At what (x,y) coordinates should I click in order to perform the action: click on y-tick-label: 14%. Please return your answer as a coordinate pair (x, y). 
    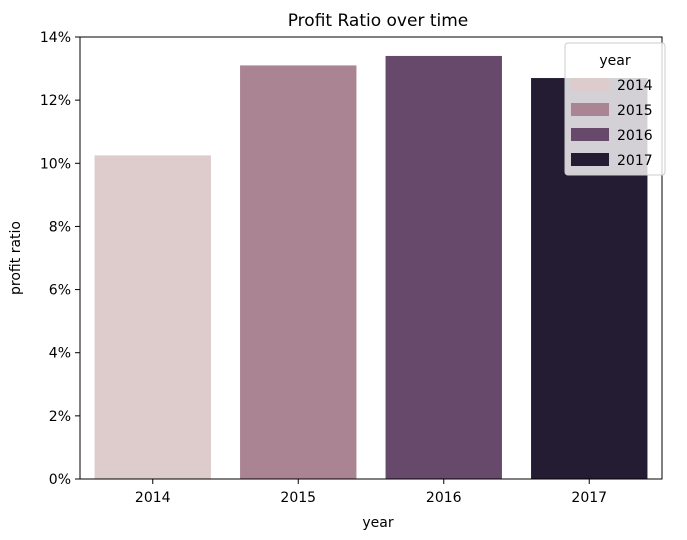
    Looking at the image, I should click on (55, 38).